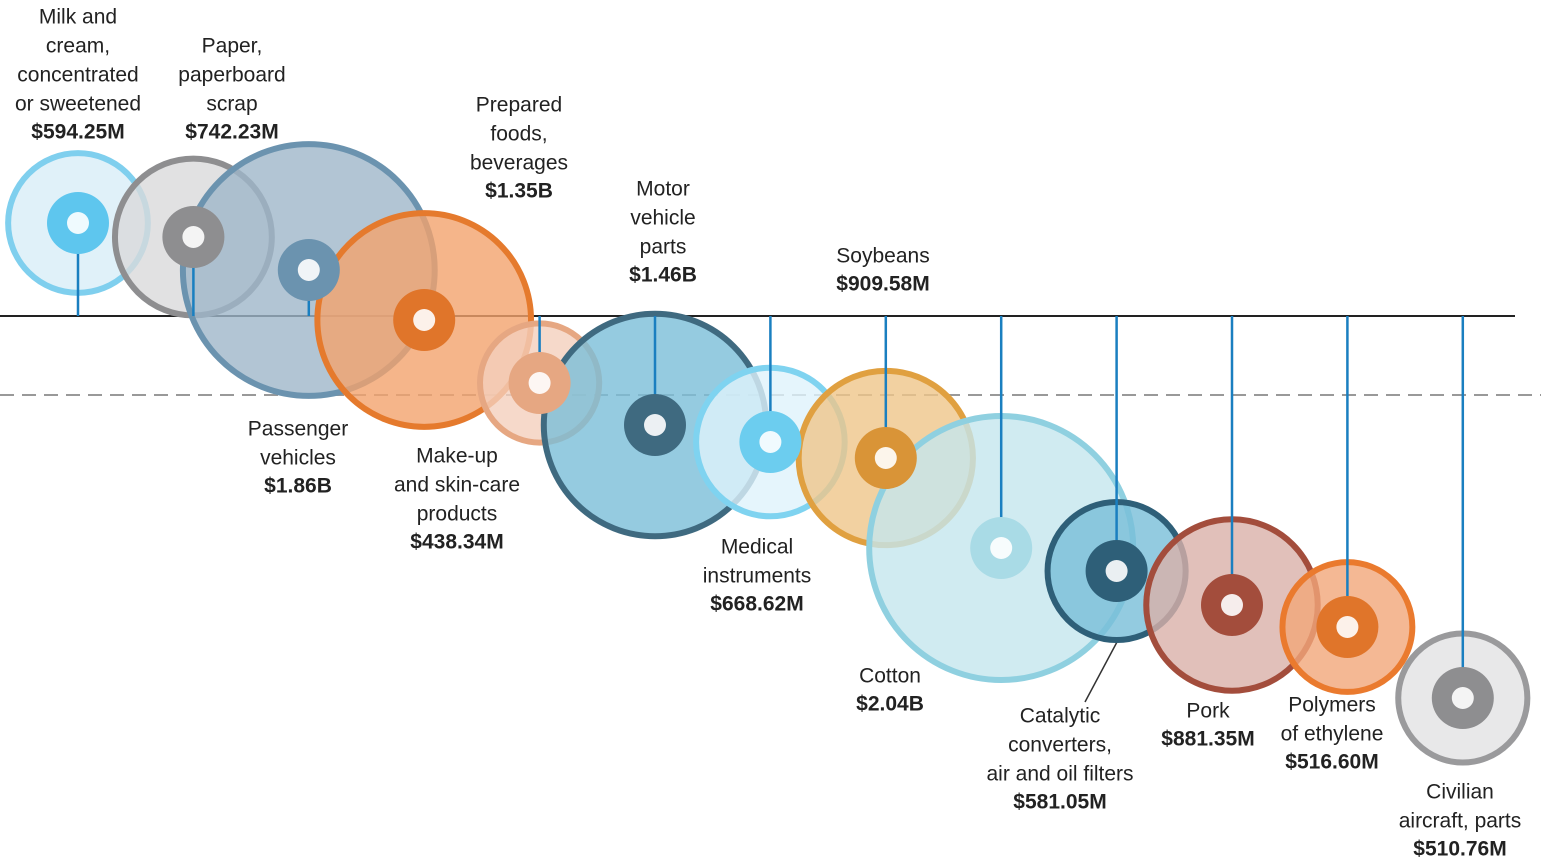 The height and width of the screenshot is (860, 1541). Describe the element at coordinates (756, 604) in the screenshot. I see `value-label: $668.62M` at that location.